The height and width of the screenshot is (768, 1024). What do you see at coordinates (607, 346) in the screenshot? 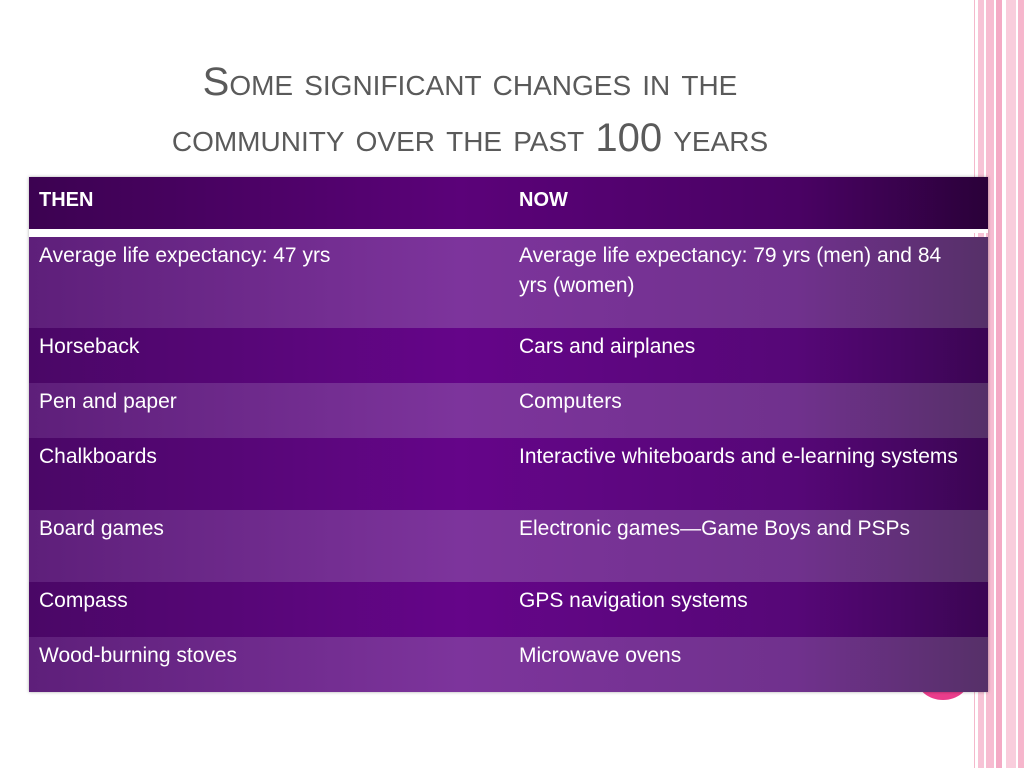
I see `cell-now: Cars and airplanes` at bounding box center [607, 346].